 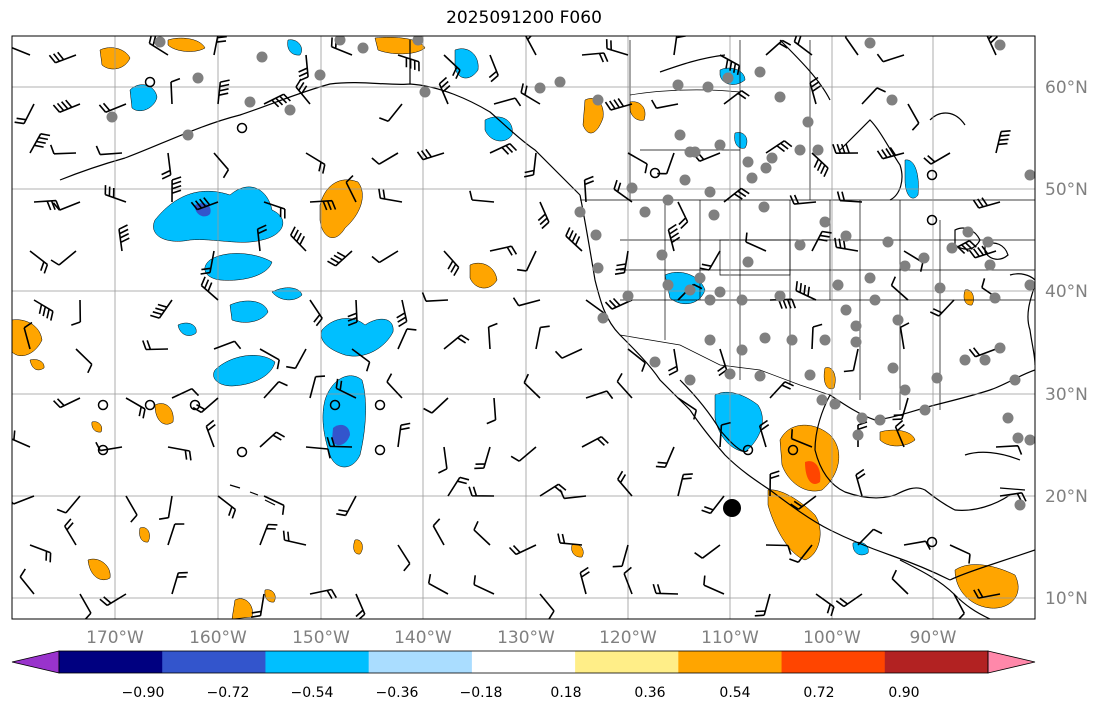 What do you see at coordinates (524, 18) in the screenshot?
I see `map-title: 2025091200 F060` at bounding box center [524, 18].